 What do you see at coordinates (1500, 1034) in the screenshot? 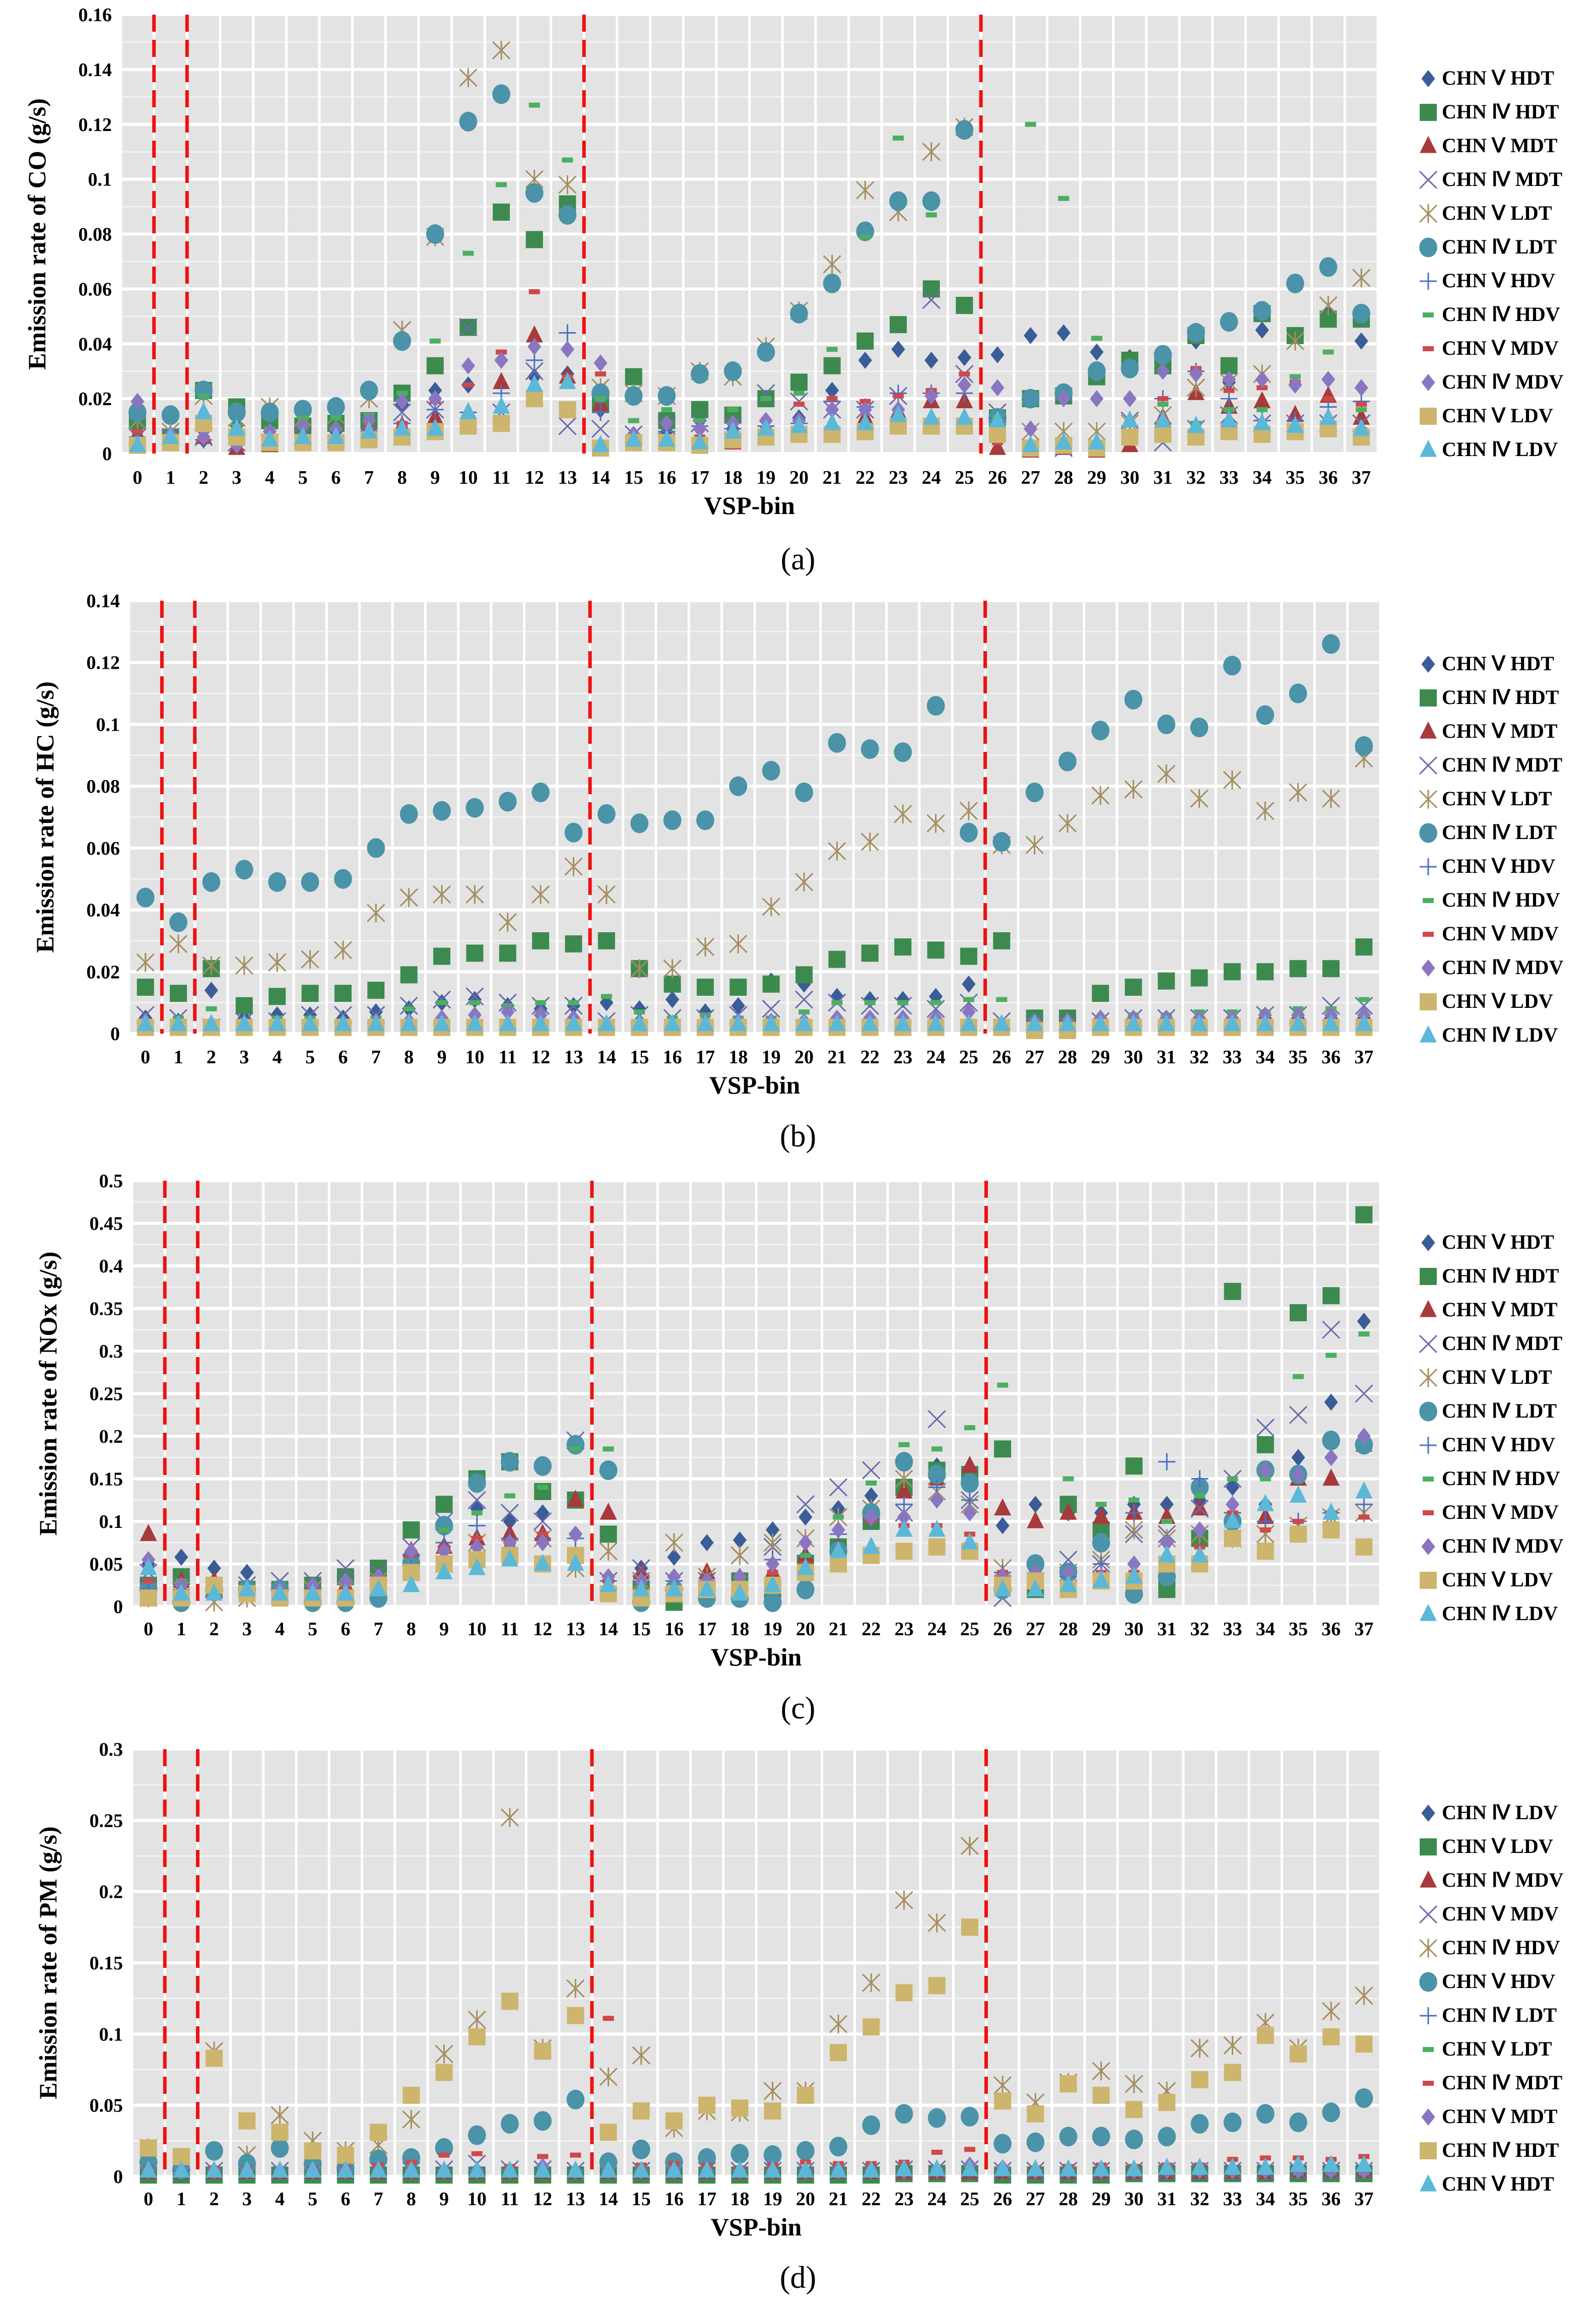
I see `legend-label: CHN Ⅳ LDV` at bounding box center [1500, 1034].